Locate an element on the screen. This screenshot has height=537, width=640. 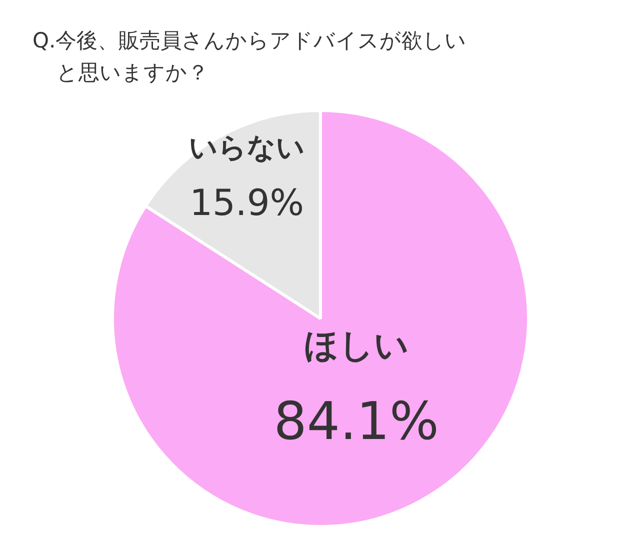
slice-label: いらない is located at coordinates (246, 147).